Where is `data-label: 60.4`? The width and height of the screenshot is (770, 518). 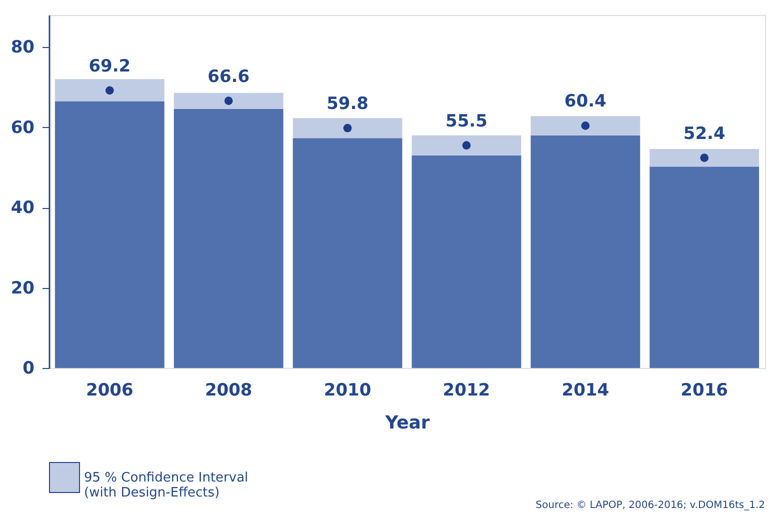 data-label: 60.4 is located at coordinates (585, 102).